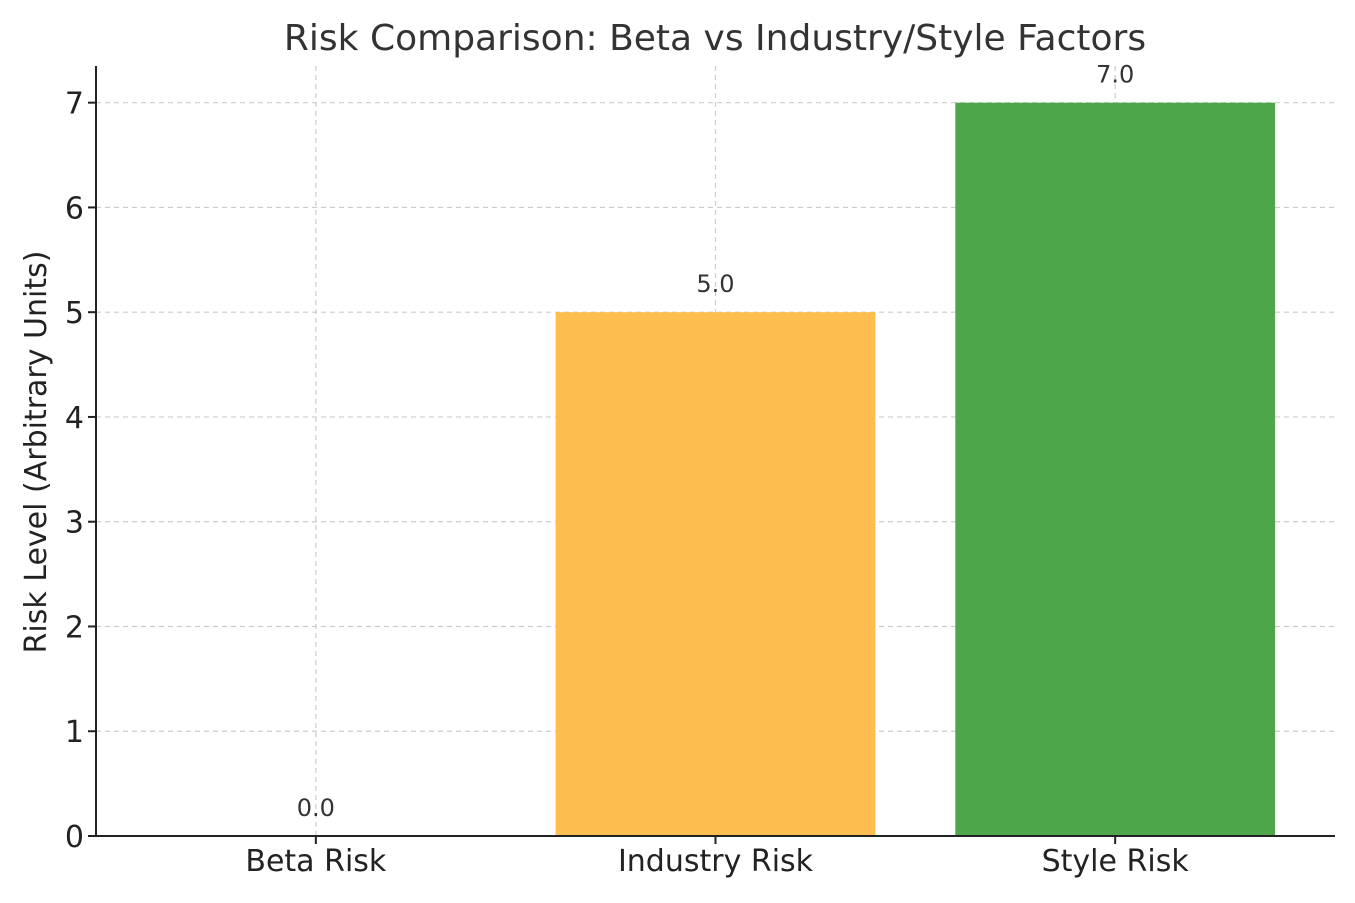  Describe the element at coordinates (716, 861) in the screenshot. I see `x-tick-label: Industry Risk` at that location.